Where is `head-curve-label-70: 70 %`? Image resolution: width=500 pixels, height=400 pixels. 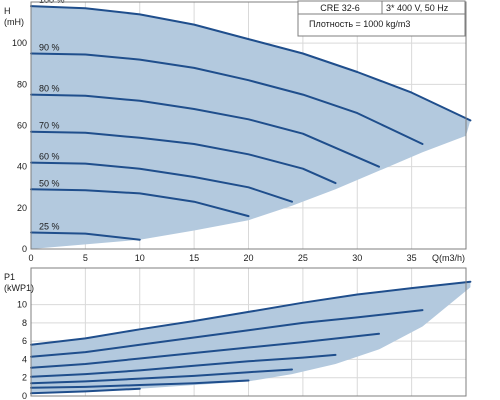
head-curve-label-70: 70 % is located at coordinates (49, 126).